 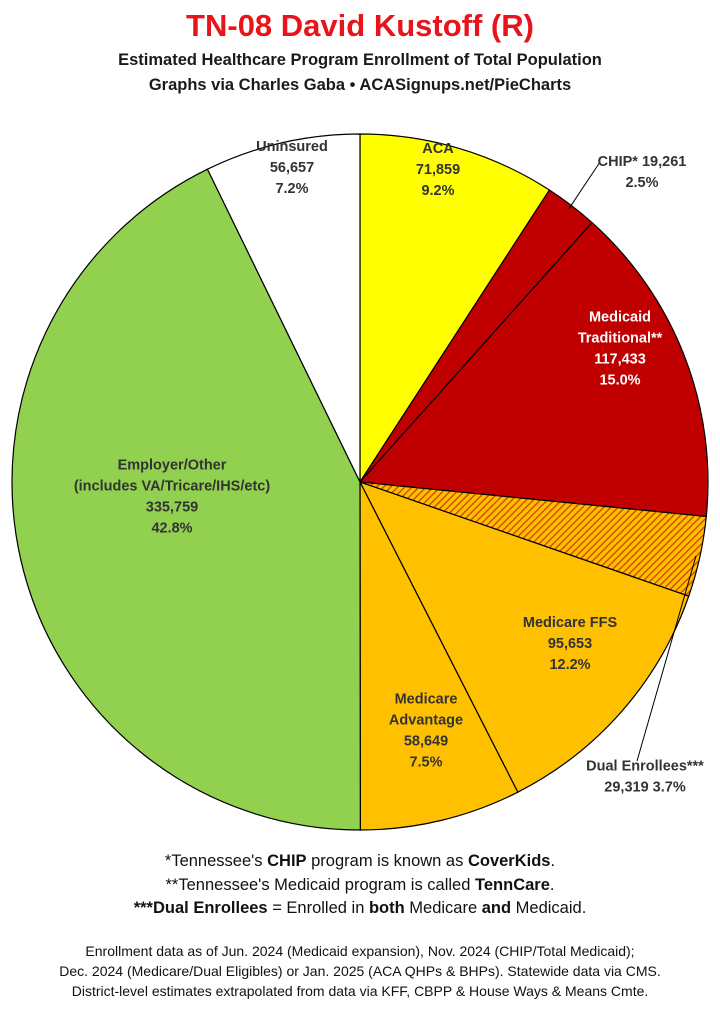 What do you see at coordinates (641, 183) in the screenshot?
I see `slice-label-chip-line-2: 2.5%` at bounding box center [641, 183].